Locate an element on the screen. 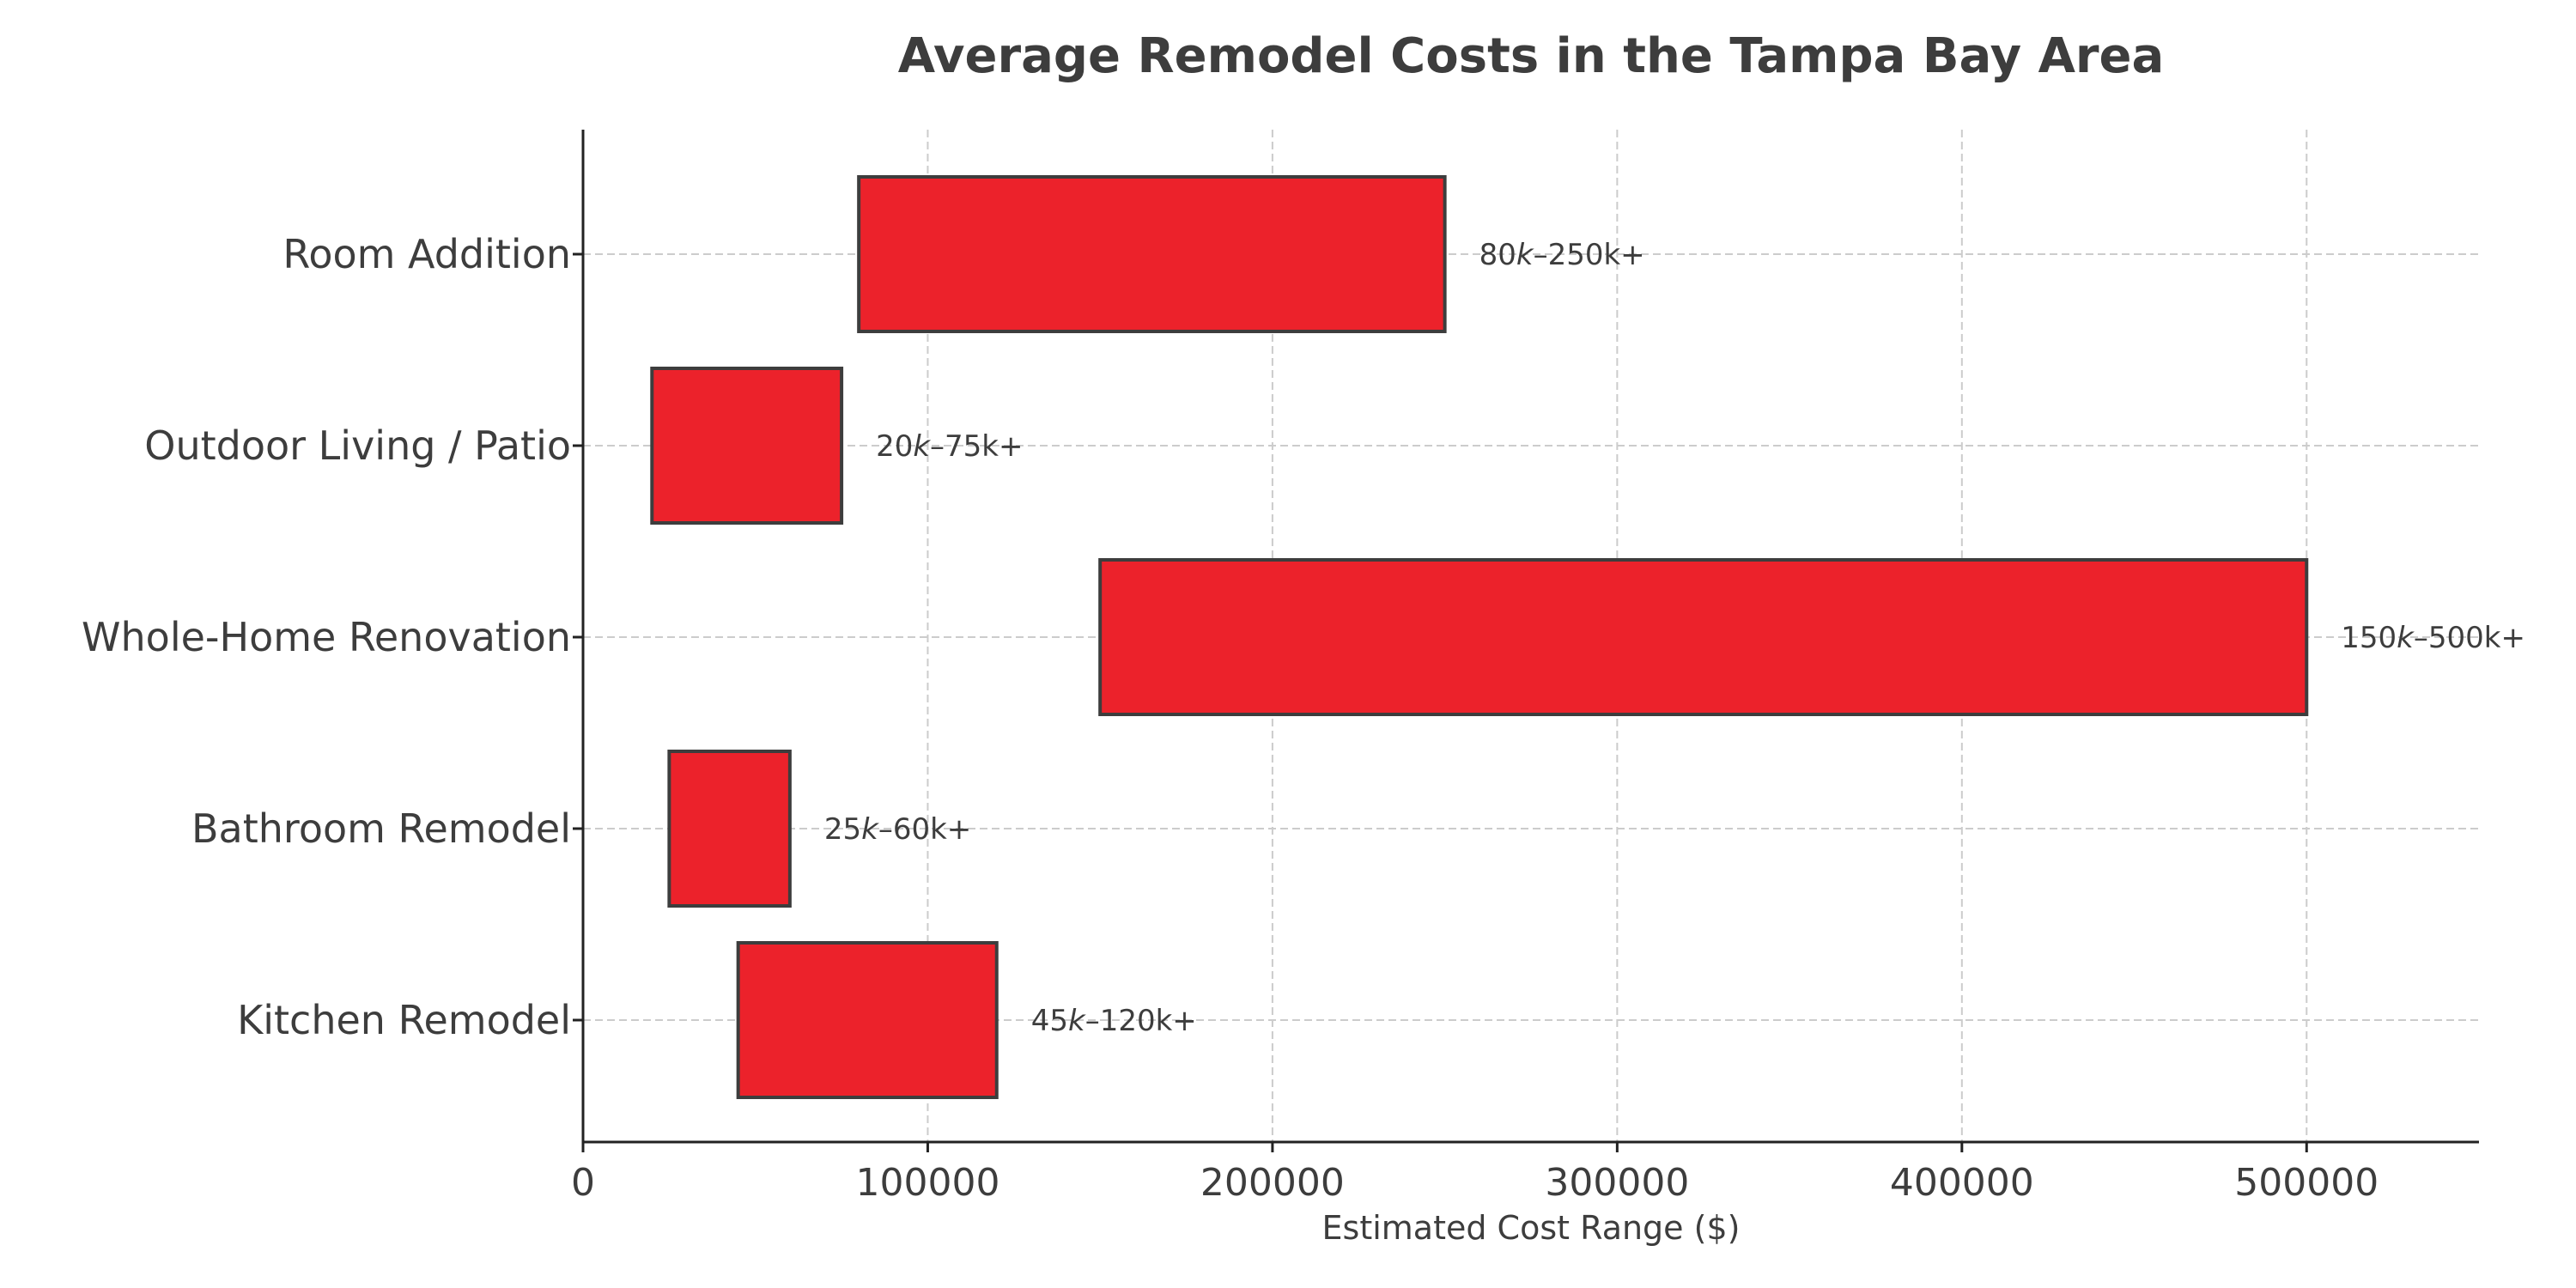 The image size is (2576, 1288). x-tick-label: 200000 is located at coordinates (1272, 1183).